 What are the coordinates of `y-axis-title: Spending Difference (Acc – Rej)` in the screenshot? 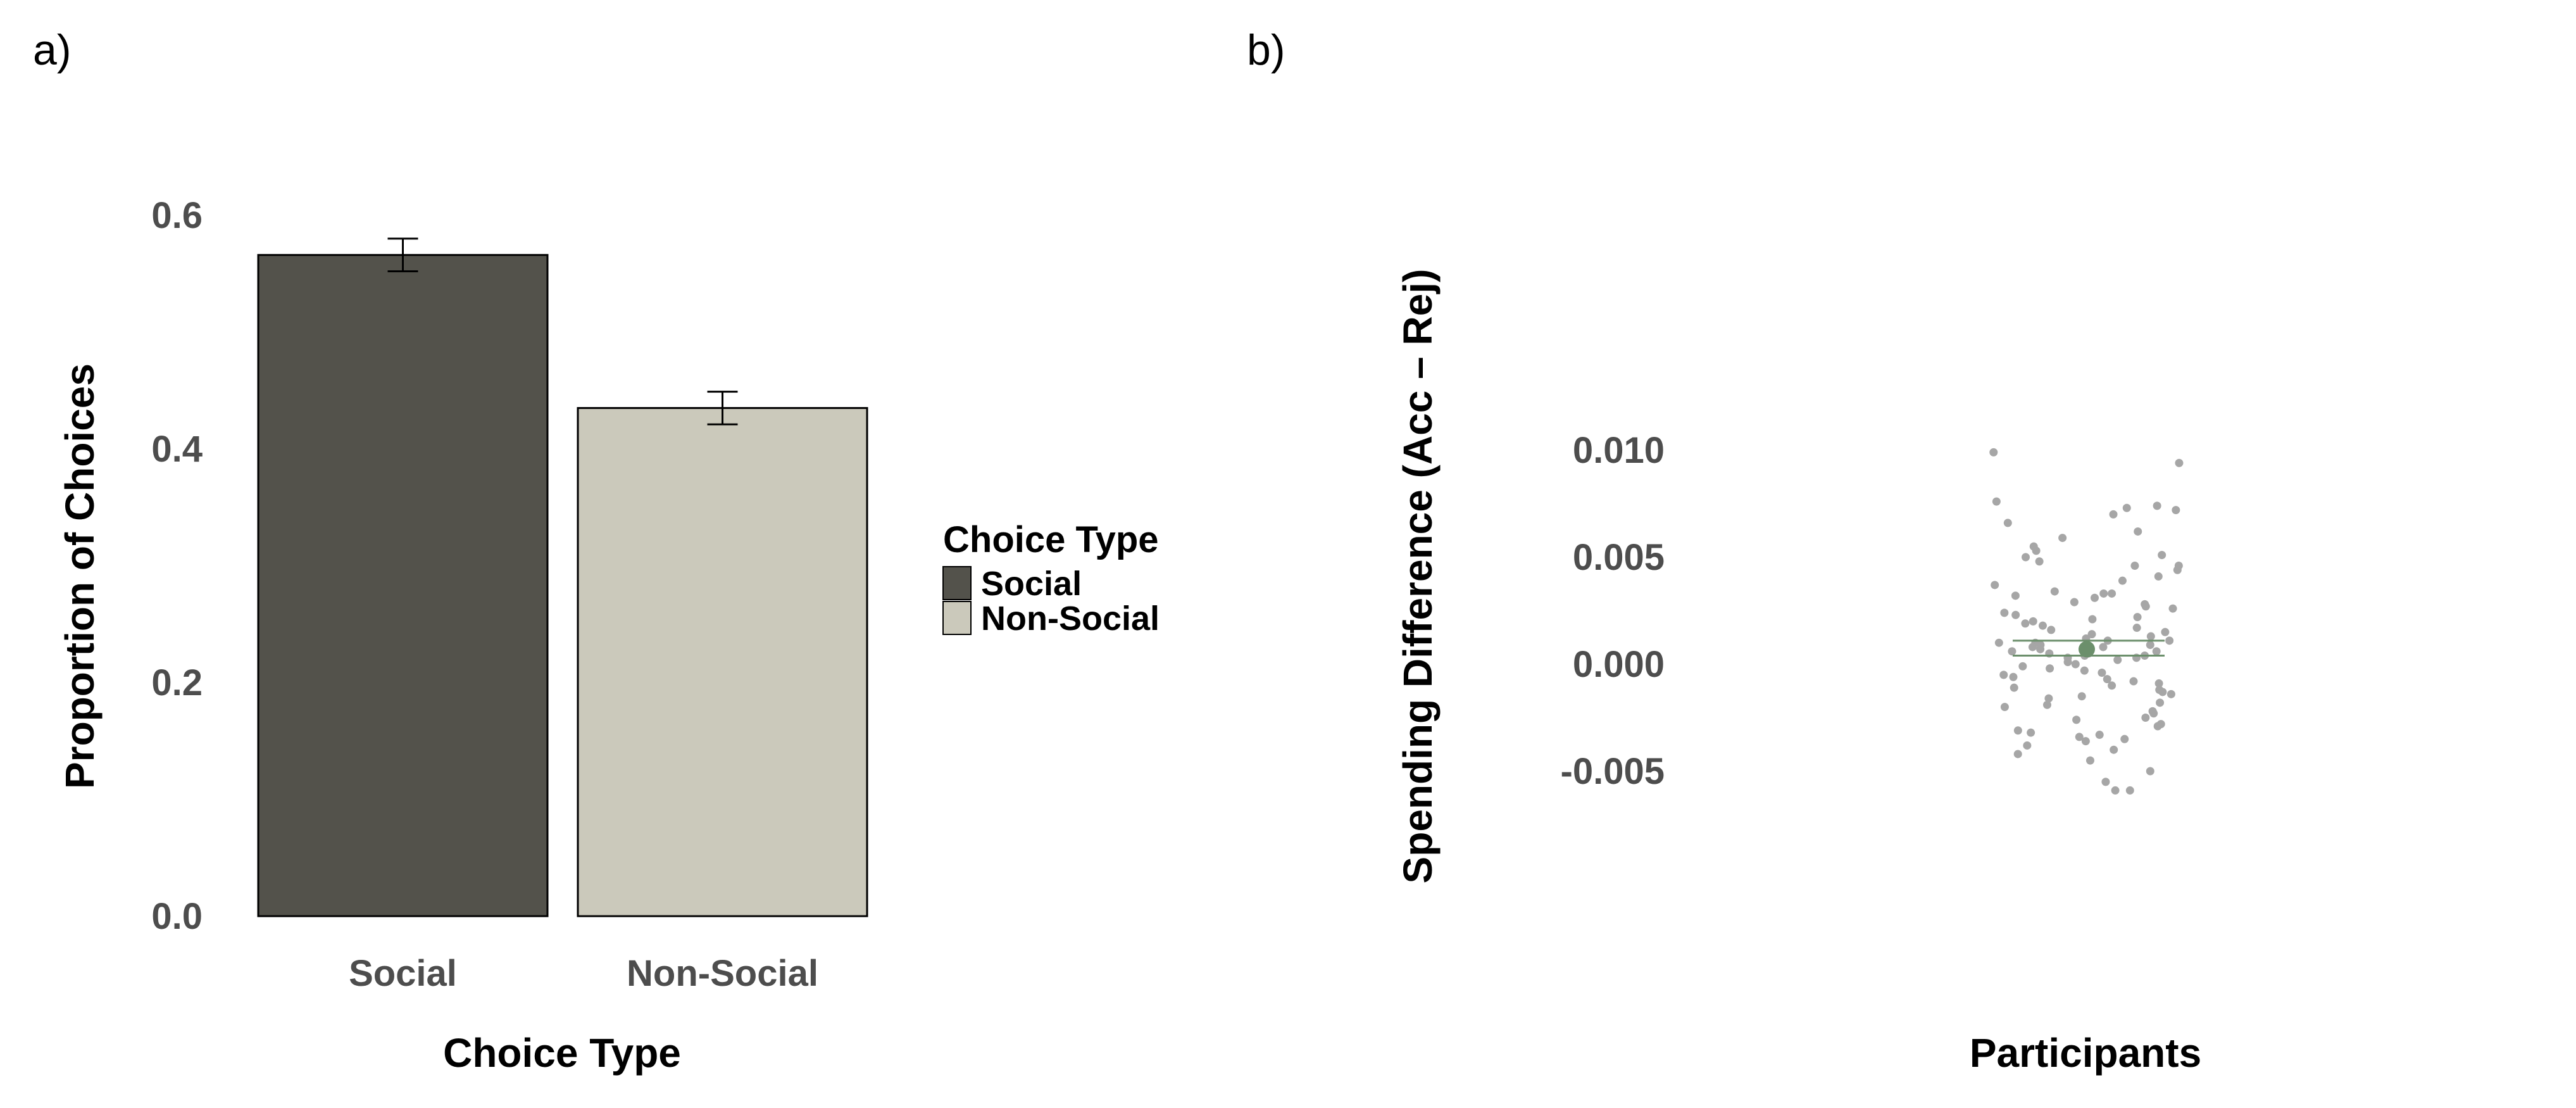 It's located at (1418, 576).